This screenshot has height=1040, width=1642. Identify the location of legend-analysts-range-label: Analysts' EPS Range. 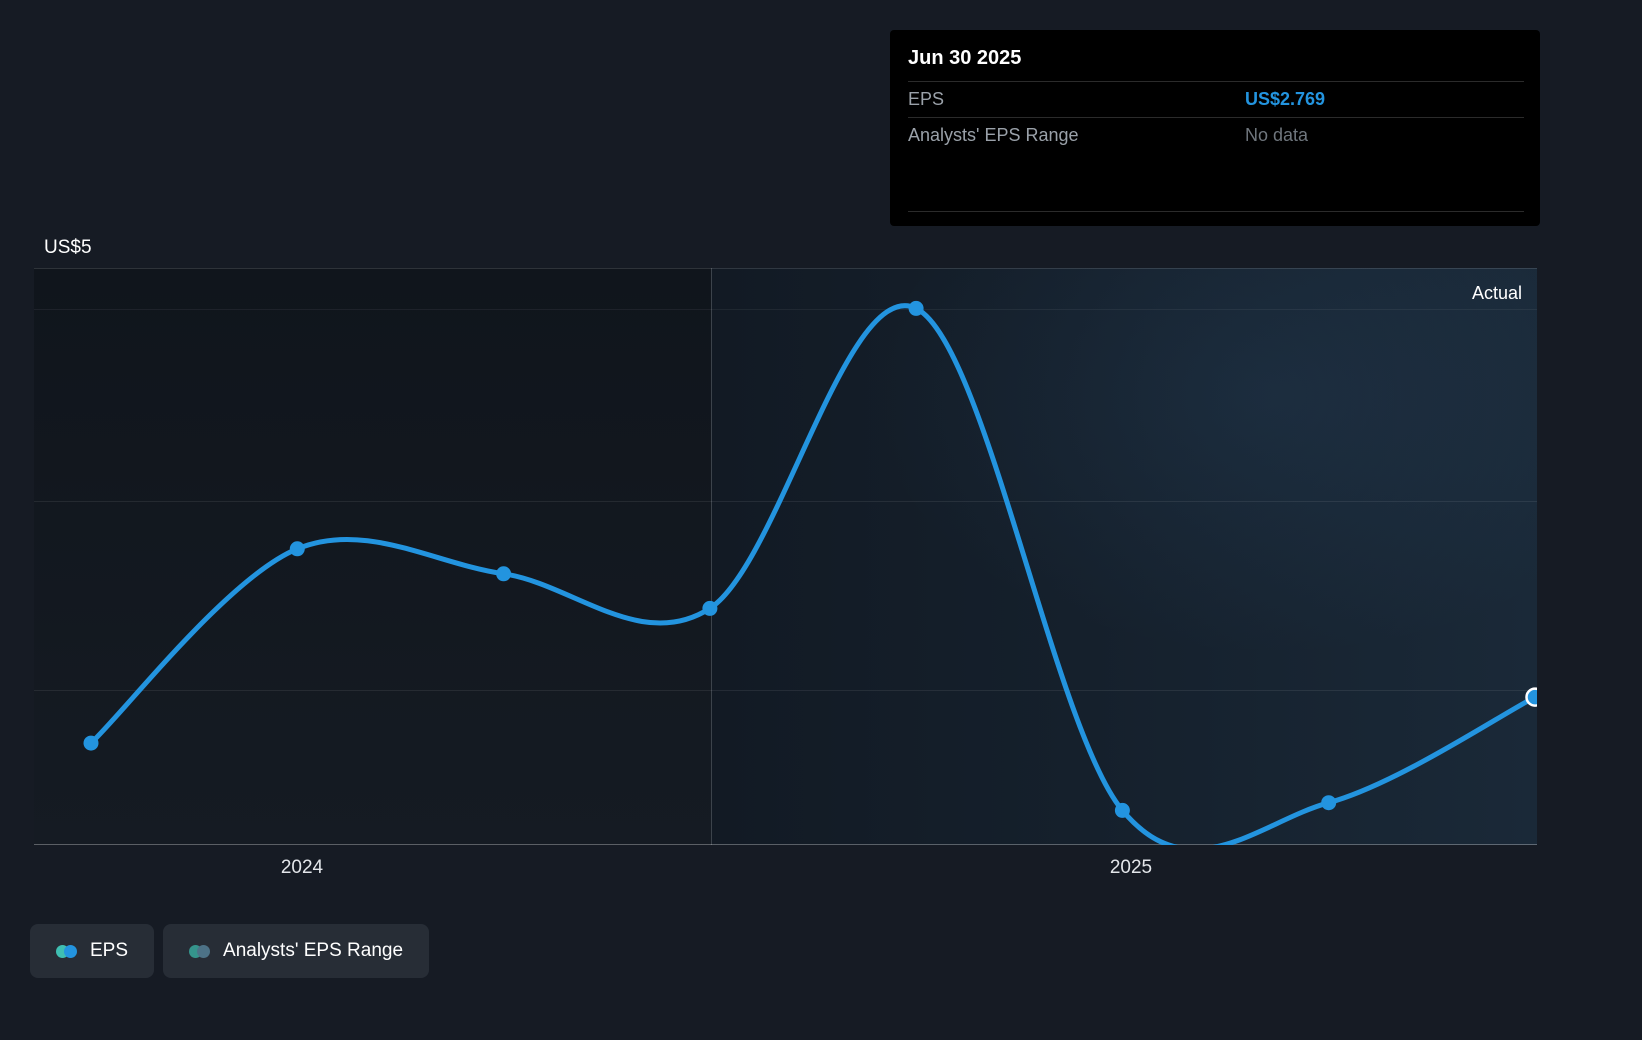
(313, 950).